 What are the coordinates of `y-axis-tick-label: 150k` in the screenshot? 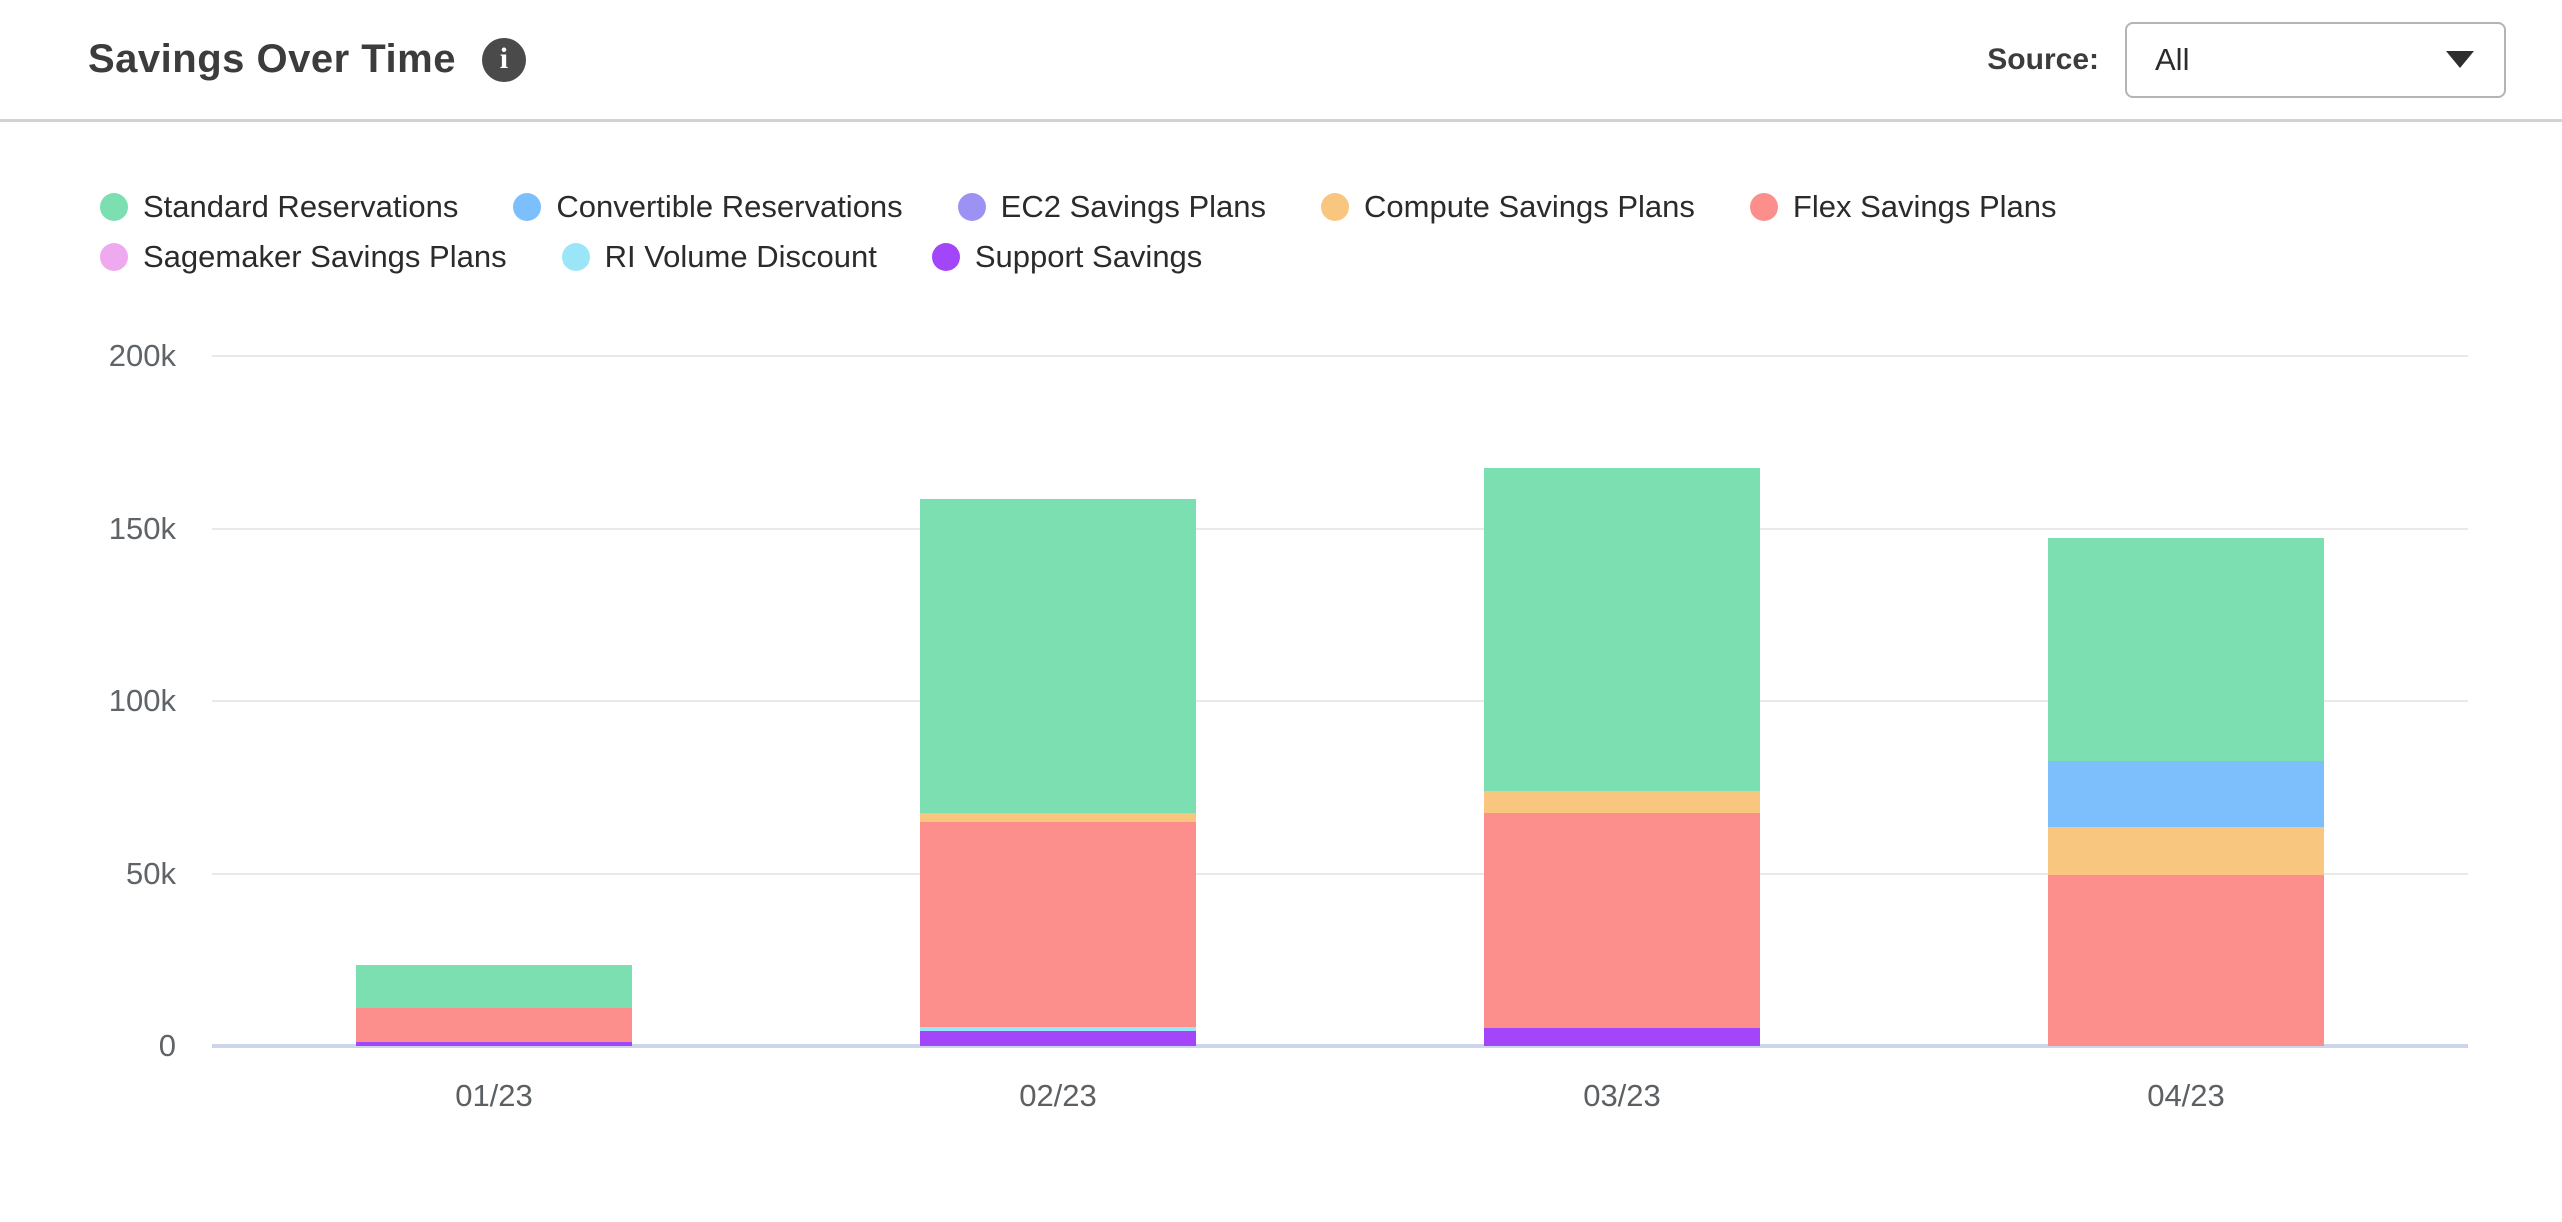 It's located at (142, 528).